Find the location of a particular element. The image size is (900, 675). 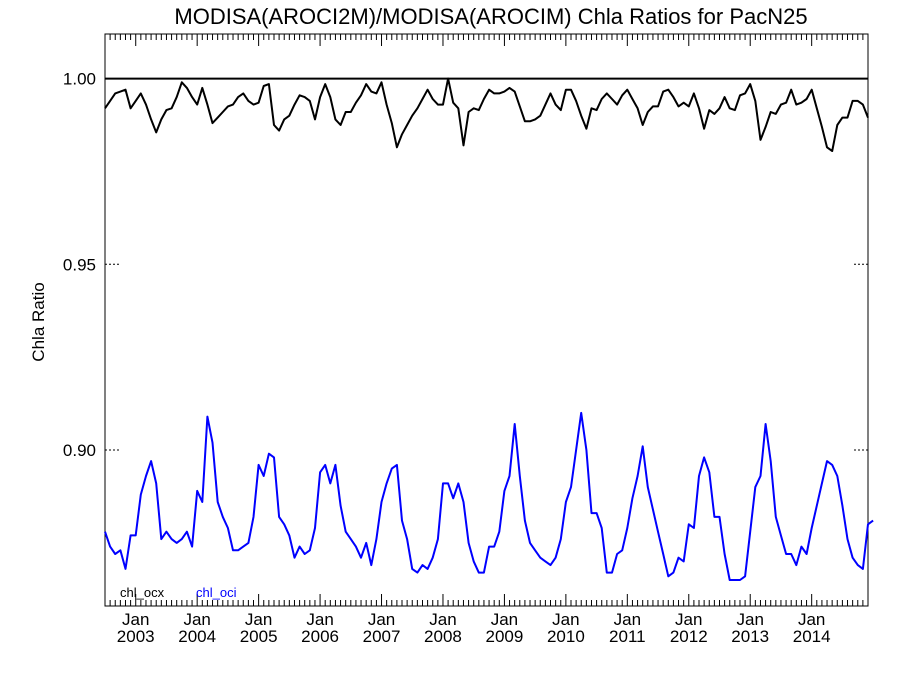

x-tick-year-label: 2011 is located at coordinates (627, 636).